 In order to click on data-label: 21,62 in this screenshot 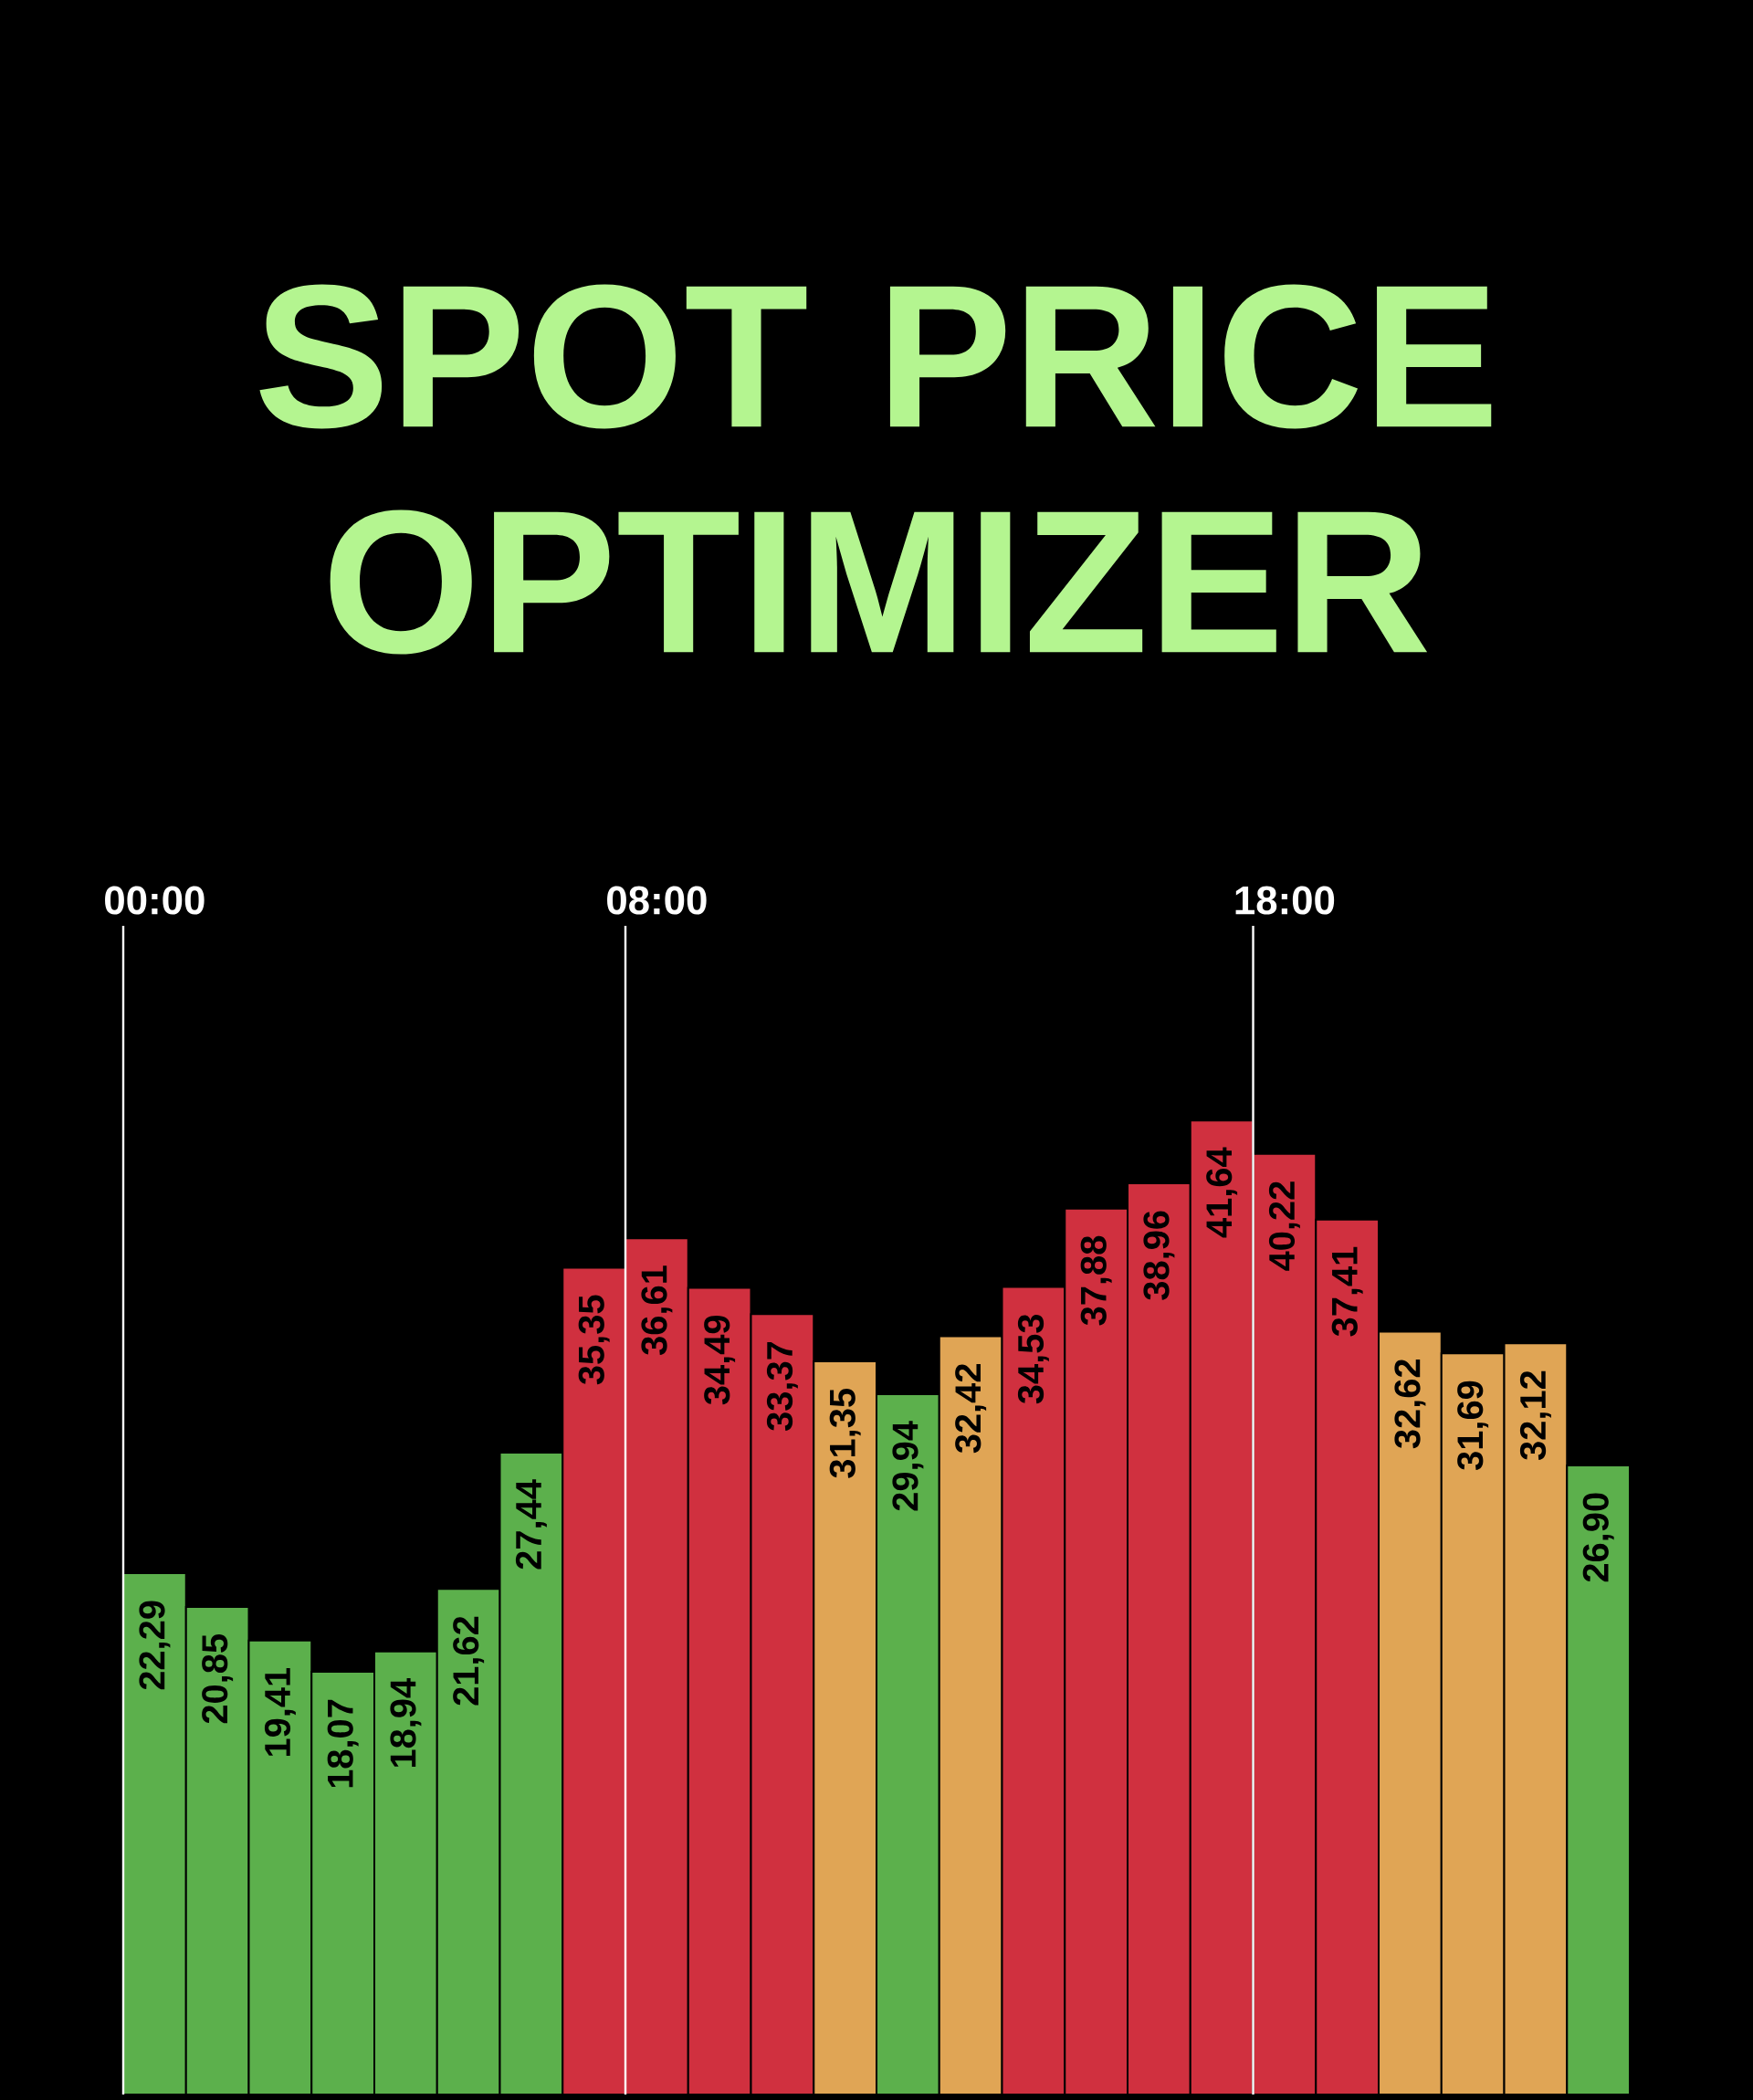, I will do `click(469, 1661)`.